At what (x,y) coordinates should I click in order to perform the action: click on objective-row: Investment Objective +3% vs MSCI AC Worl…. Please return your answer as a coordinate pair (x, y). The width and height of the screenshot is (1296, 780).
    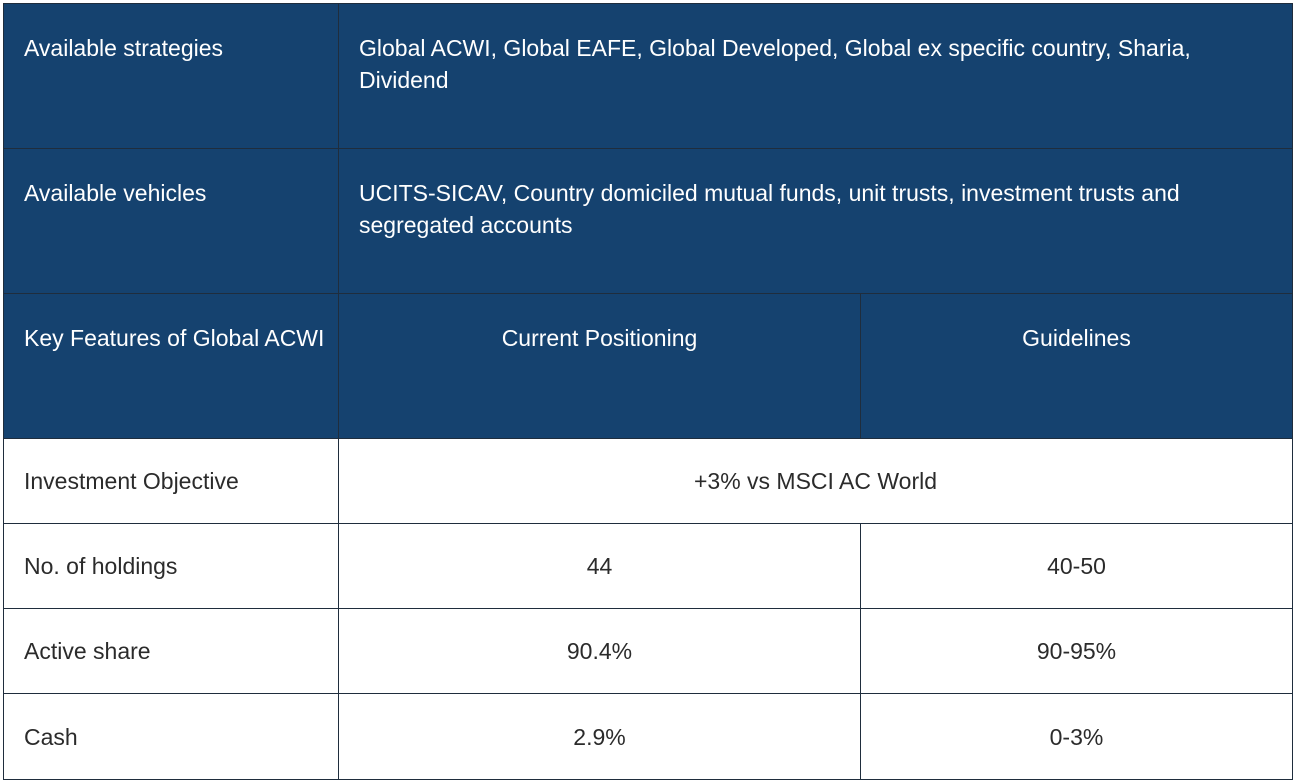
    Looking at the image, I should click on (648, 481).